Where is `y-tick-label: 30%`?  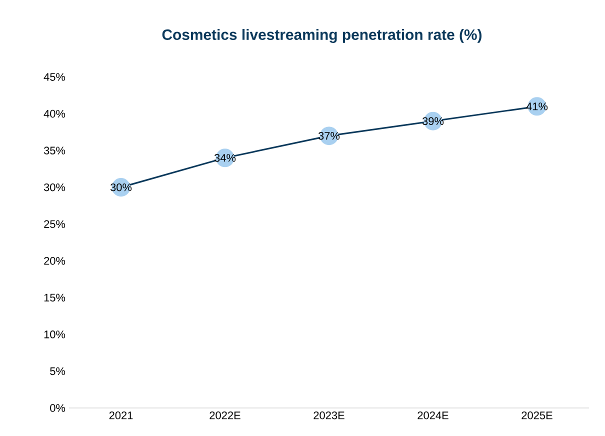 y-tick-label: 30% is located at coordinates (55, 187).